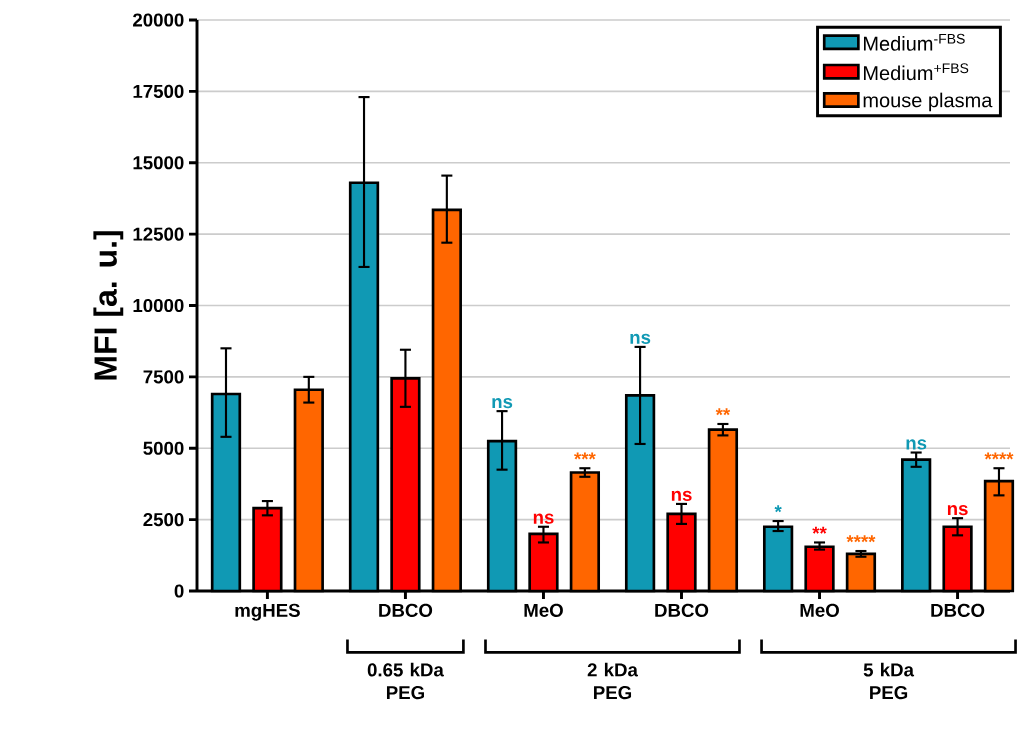 Image resolution: width=1023 pixels, height=740 pixels. Describe the element at coordinates (163, 520) in the screenshot. I see `y-tick-label: 2500` at that location.